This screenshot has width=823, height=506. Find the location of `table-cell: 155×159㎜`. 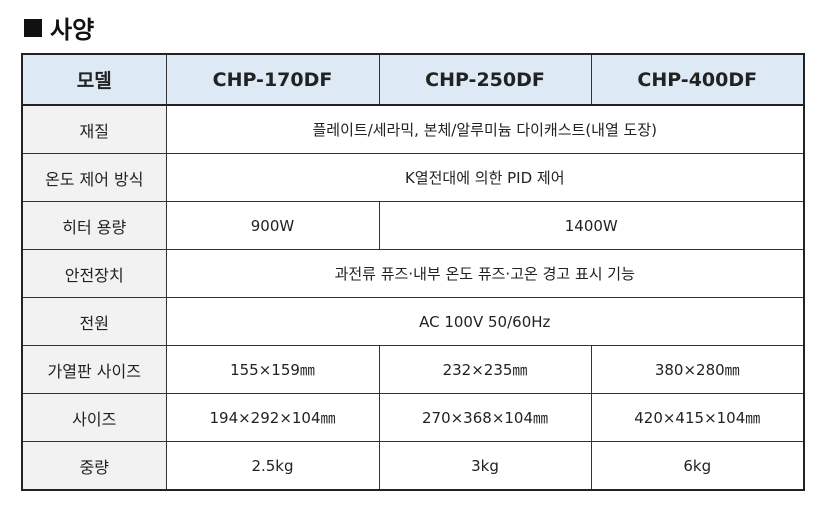

table-cell: 155×159㎜ is located at coordinates (272, 369).